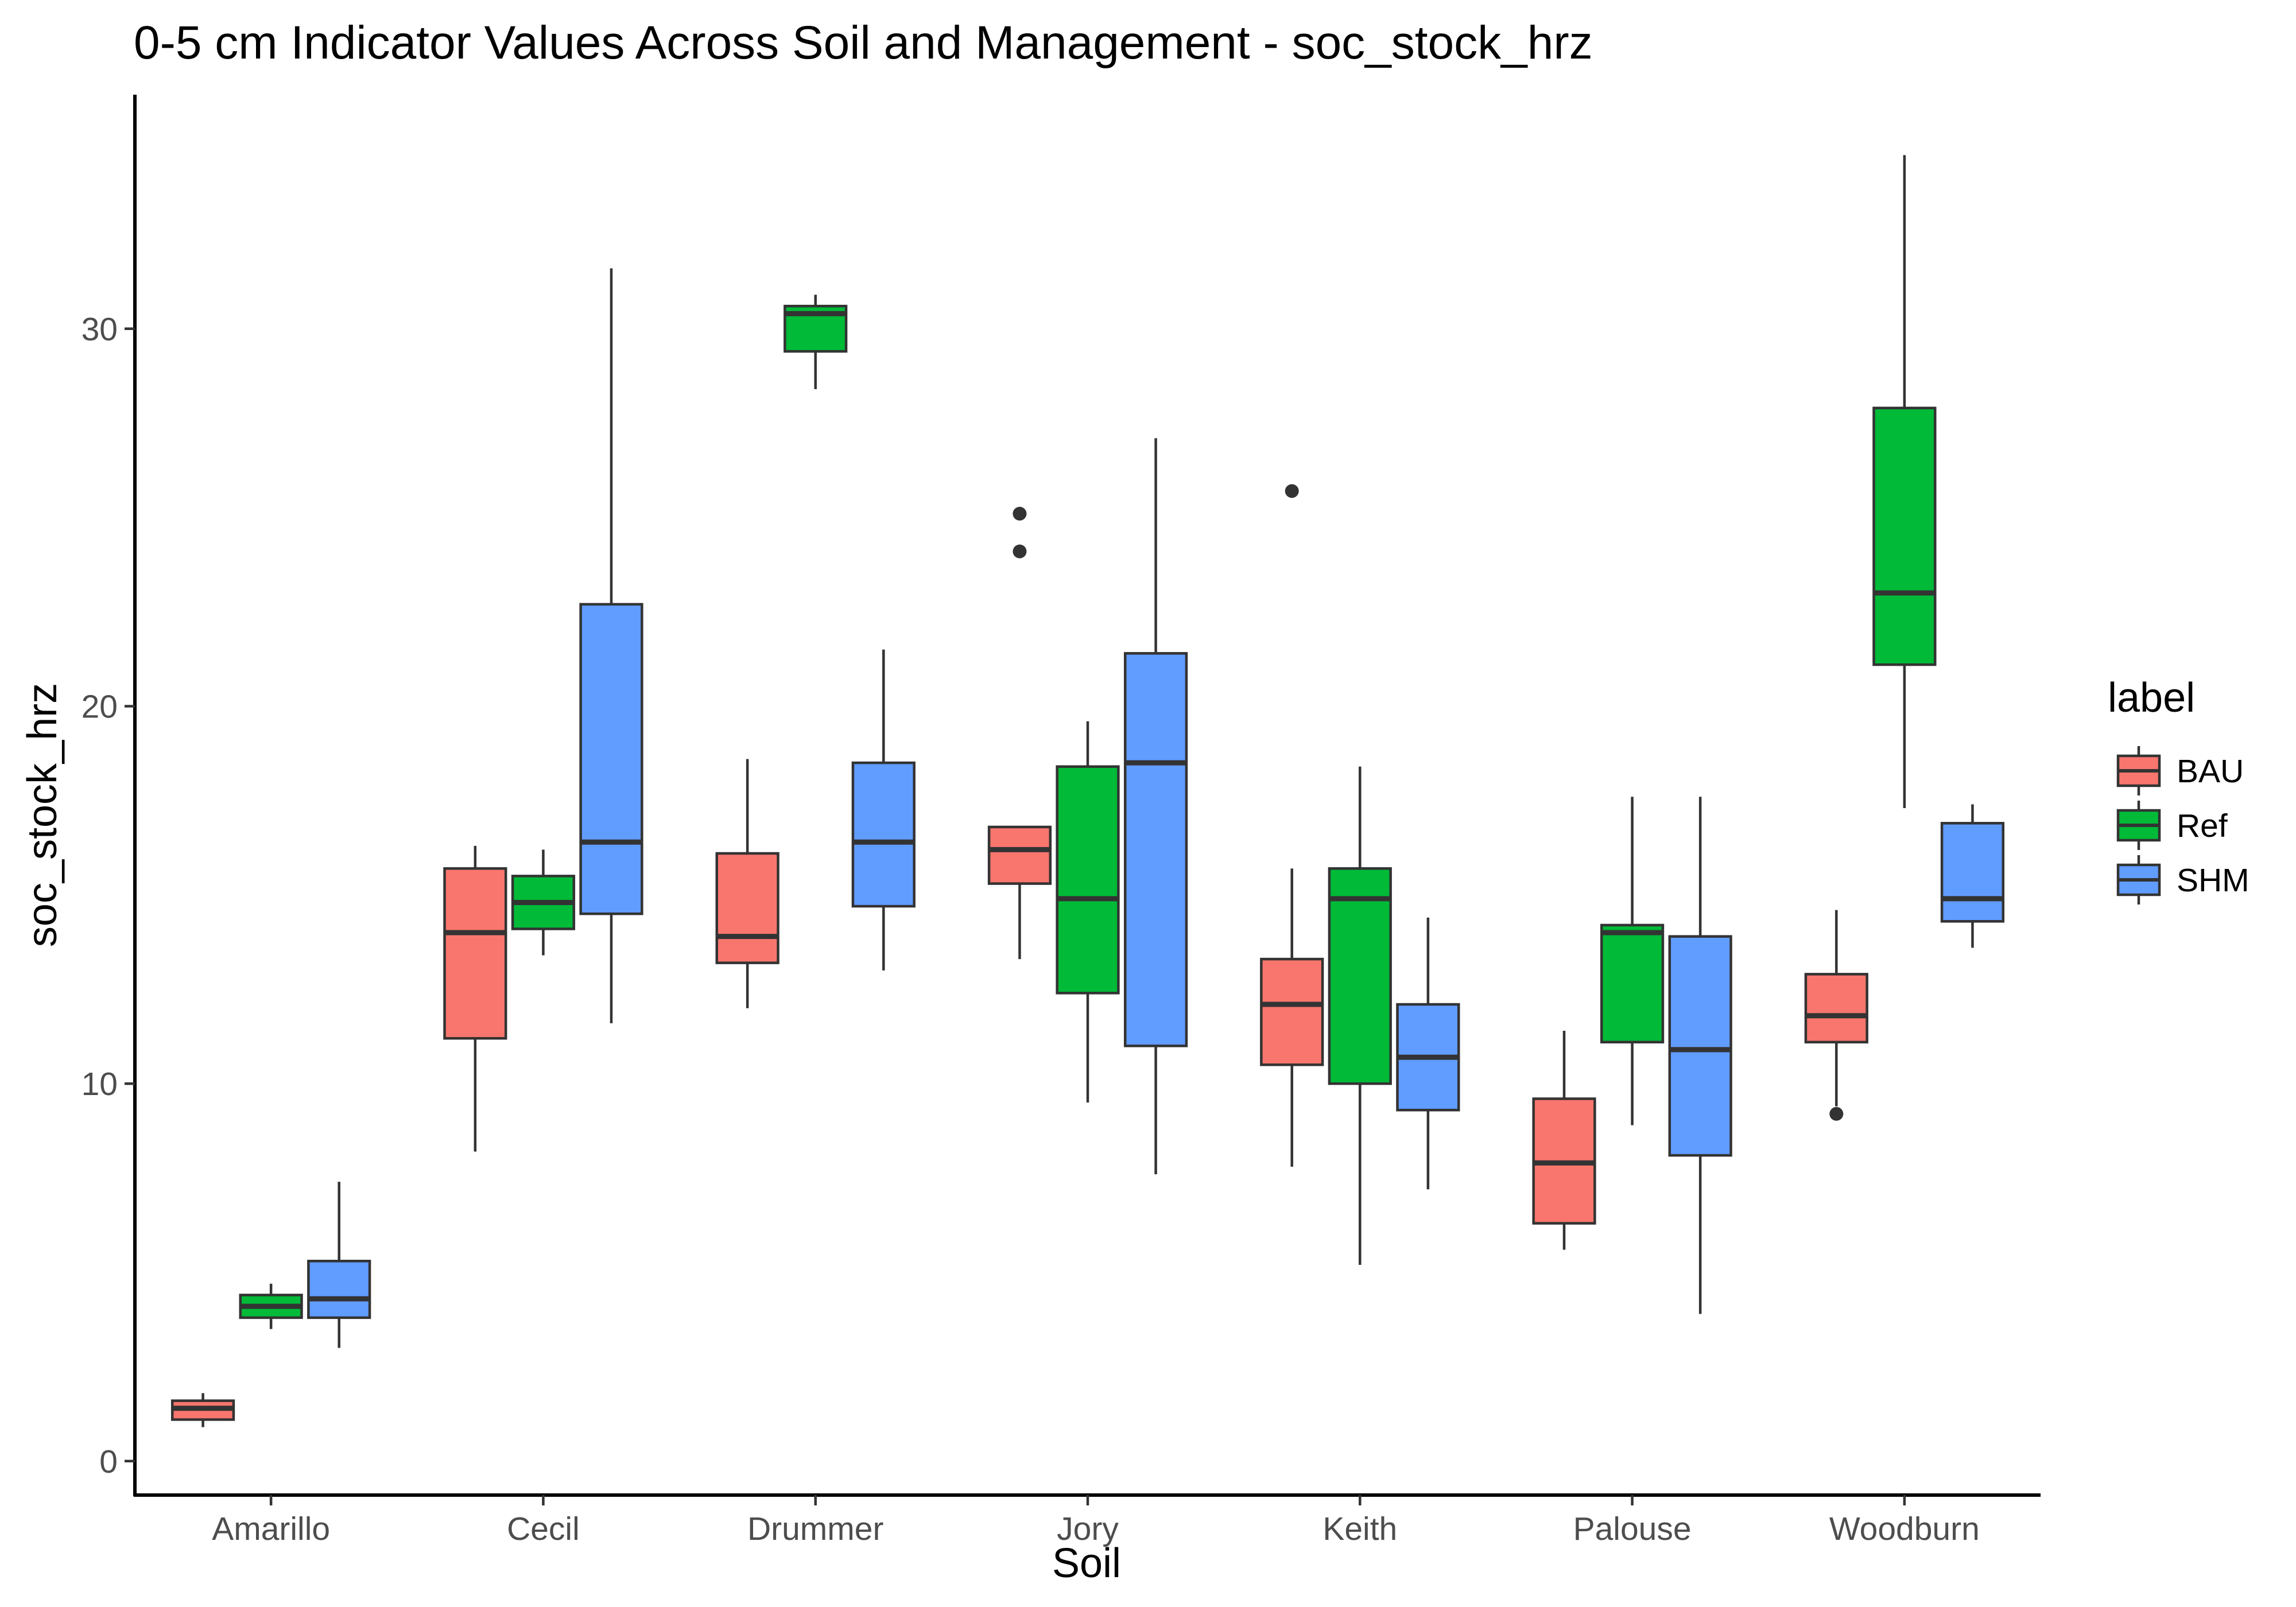  What do you see at coordinates (2151, 698) in the screenshot?
I see `legend-title: label` at bounding box center [2151, 698].